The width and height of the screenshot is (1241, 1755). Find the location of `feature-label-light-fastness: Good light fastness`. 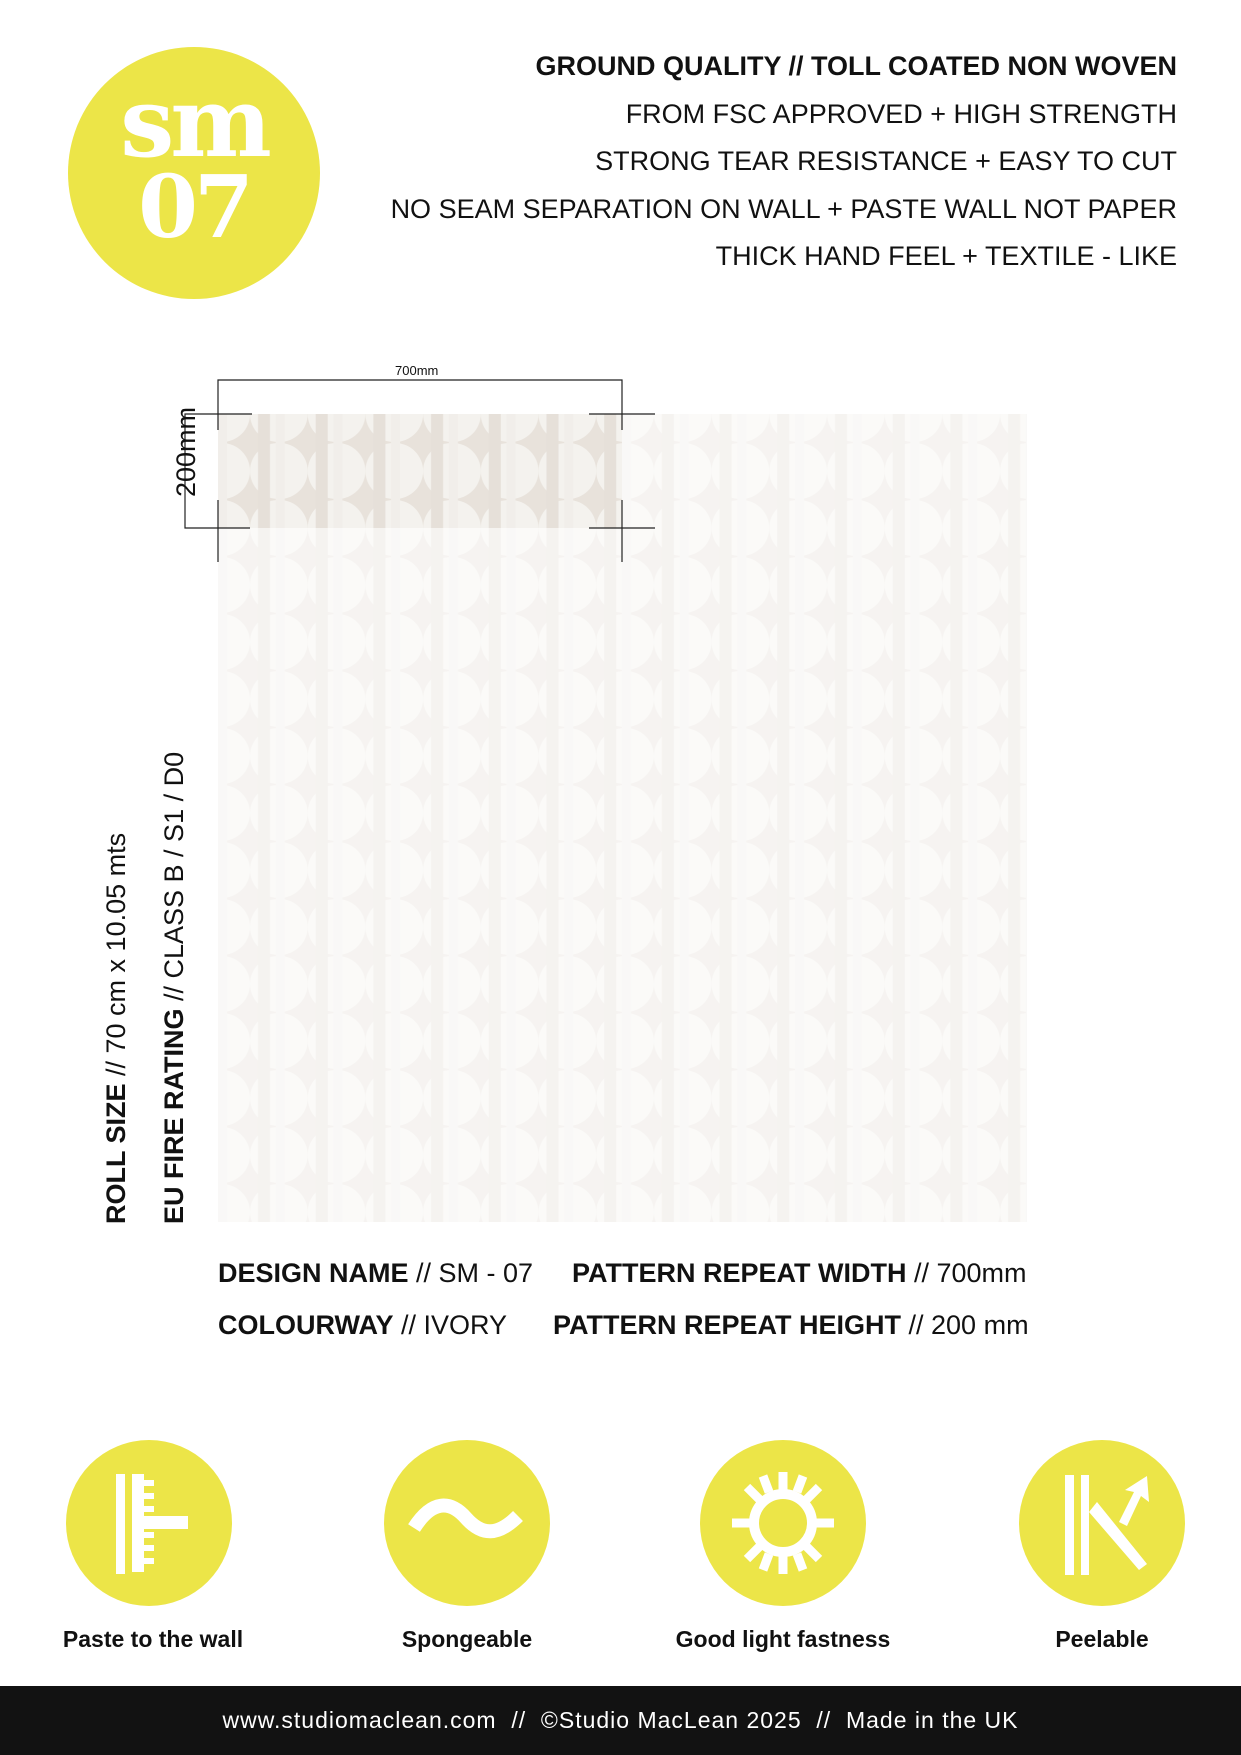

feature-label-light-fastness: Good light fastness is located at coordinates (783, 1639).